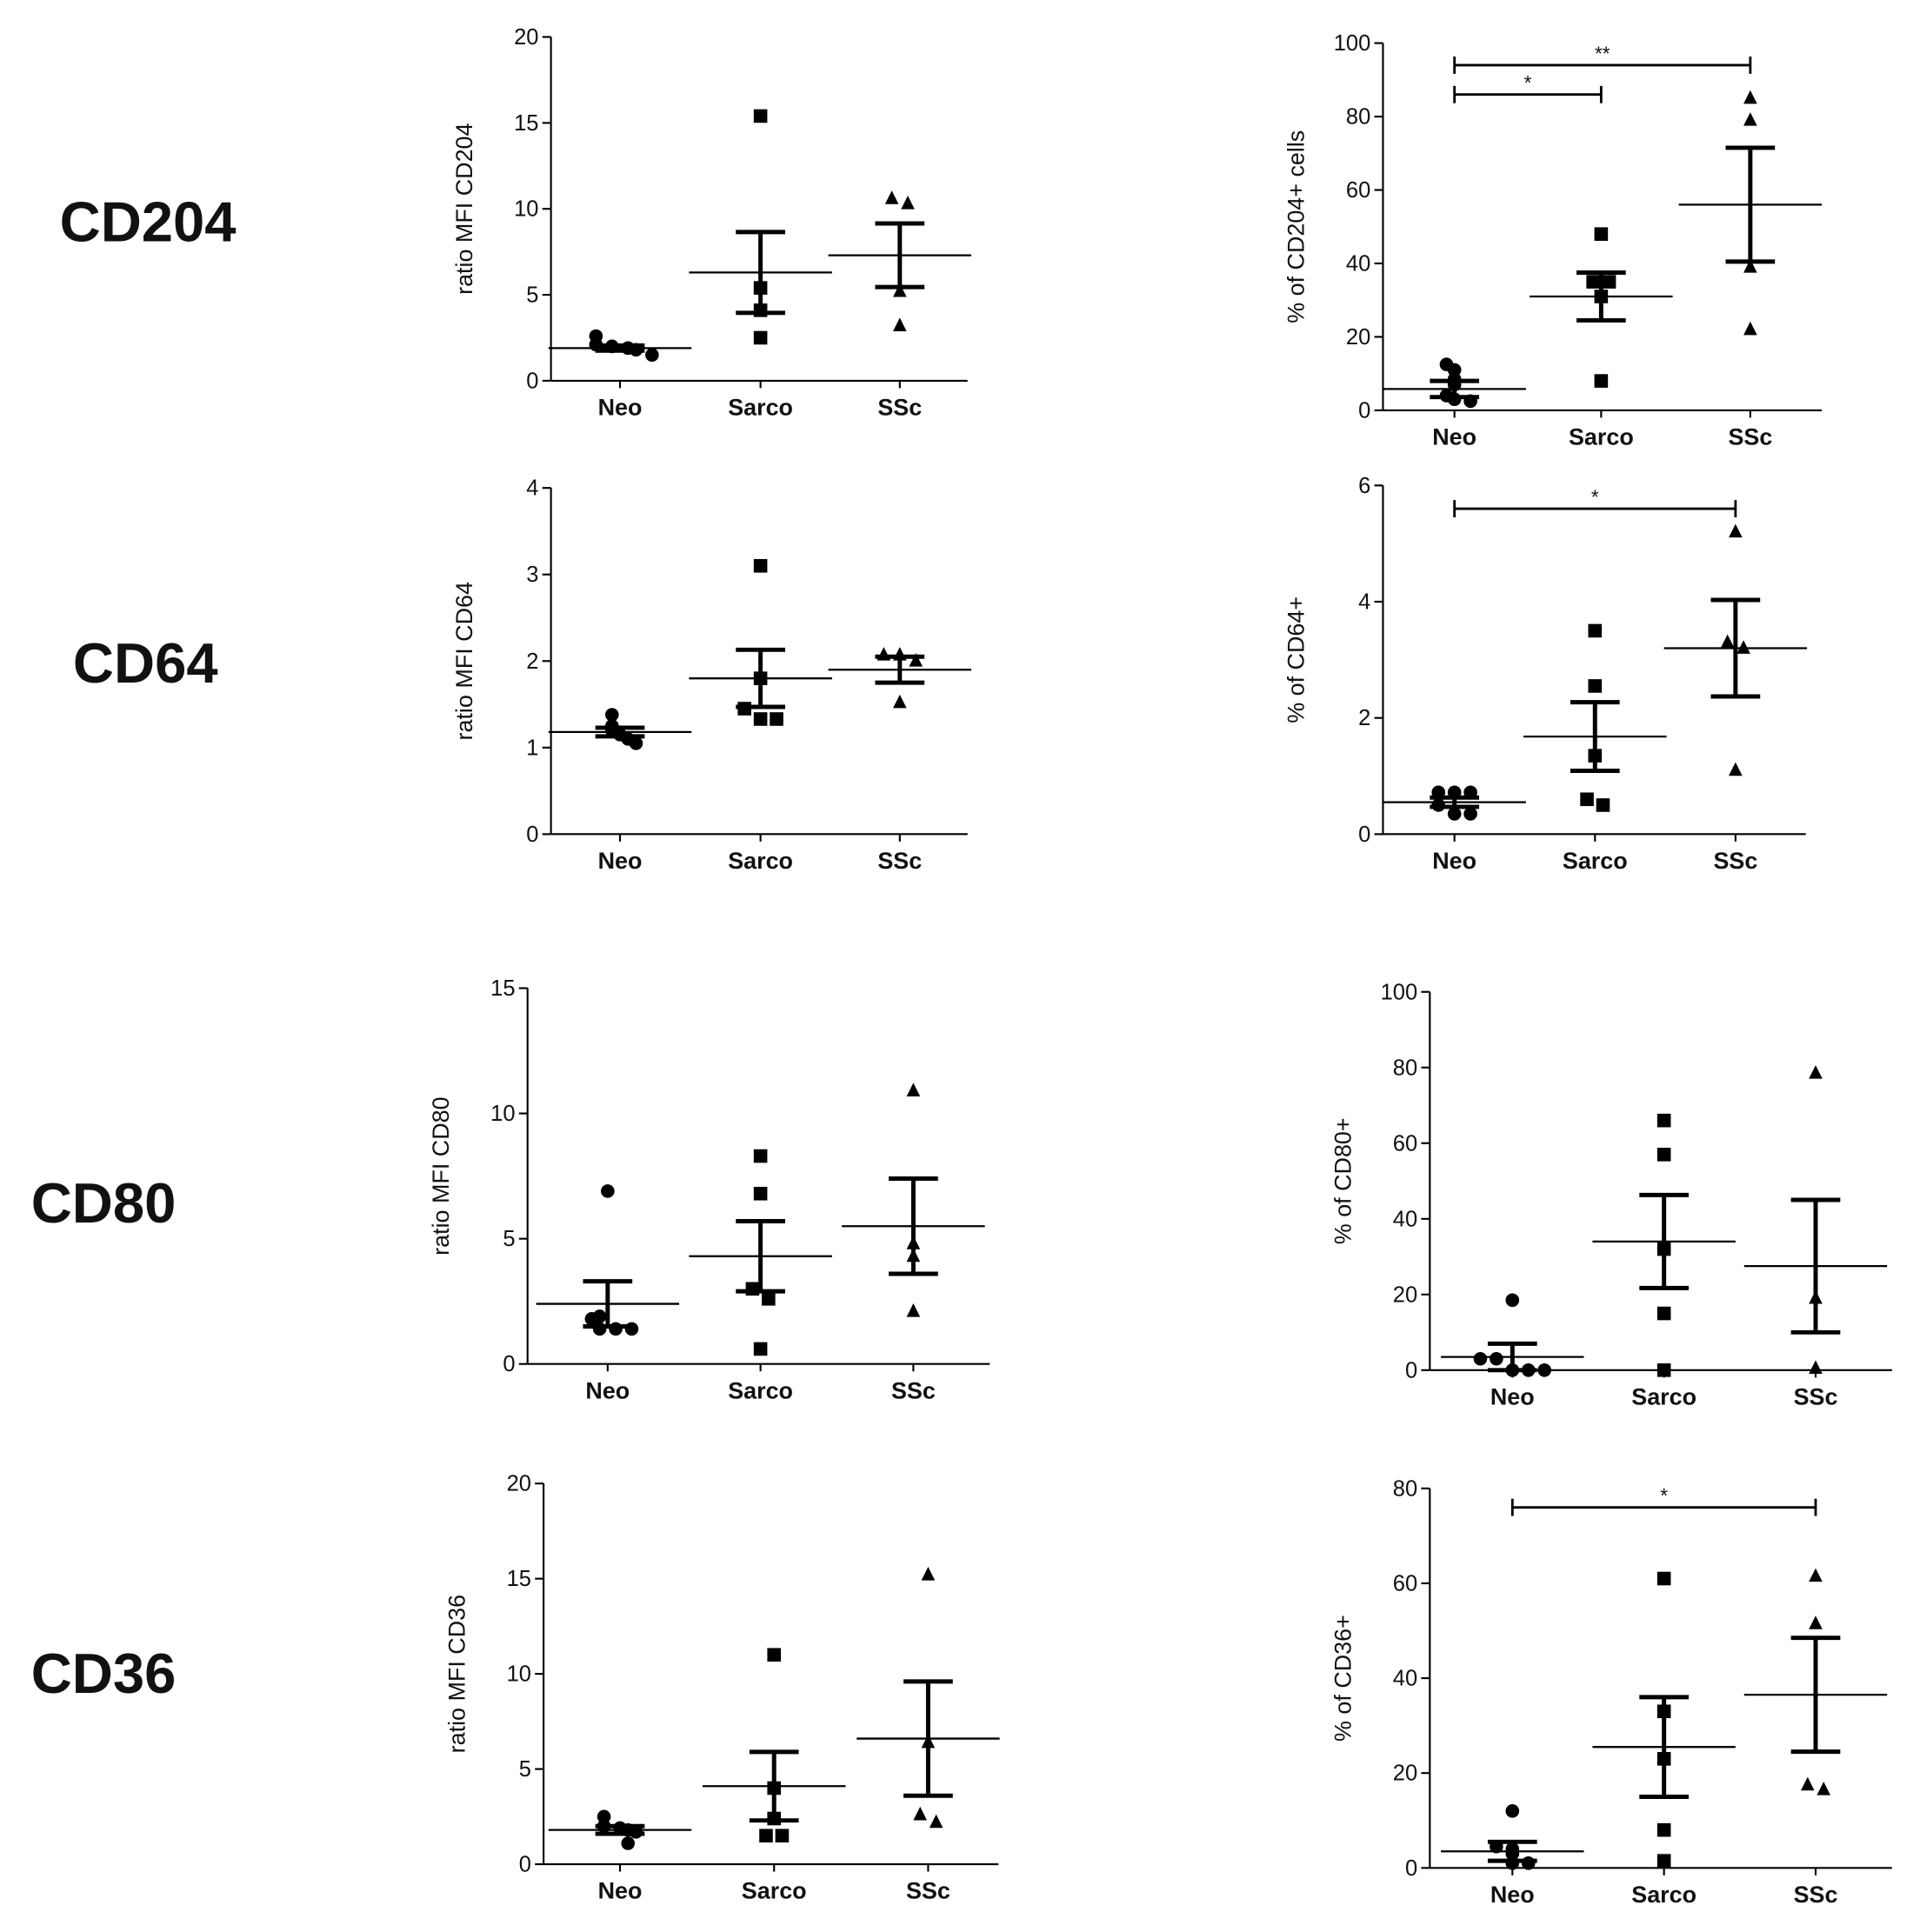 The height and width of the screenshot is (1932, 1913). What do you see at coordinates (1343, 1180) in the screenshot?
I see `y-axis-label: % of CD80+` at bounding box center [1343, 1180].